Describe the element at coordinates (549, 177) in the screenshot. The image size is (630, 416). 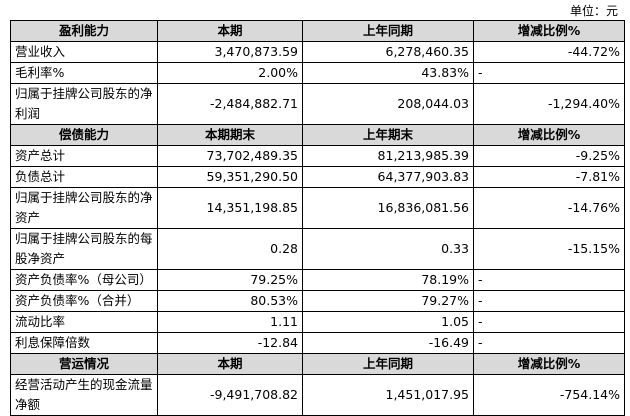
I see `value-cell: -7.81%` at that location.